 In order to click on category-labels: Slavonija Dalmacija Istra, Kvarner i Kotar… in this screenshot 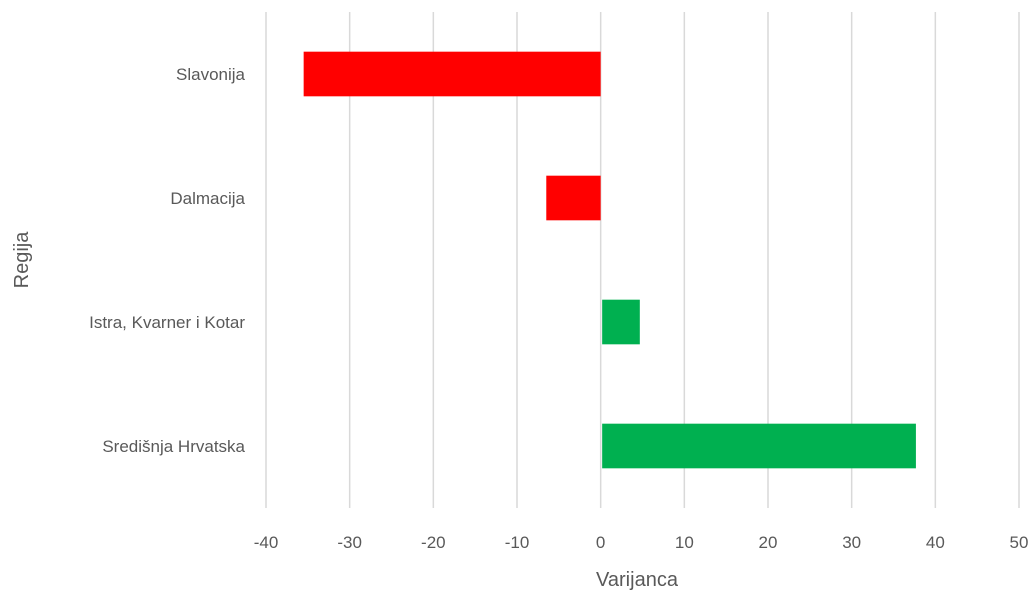, I will do `click(167, 260)`.